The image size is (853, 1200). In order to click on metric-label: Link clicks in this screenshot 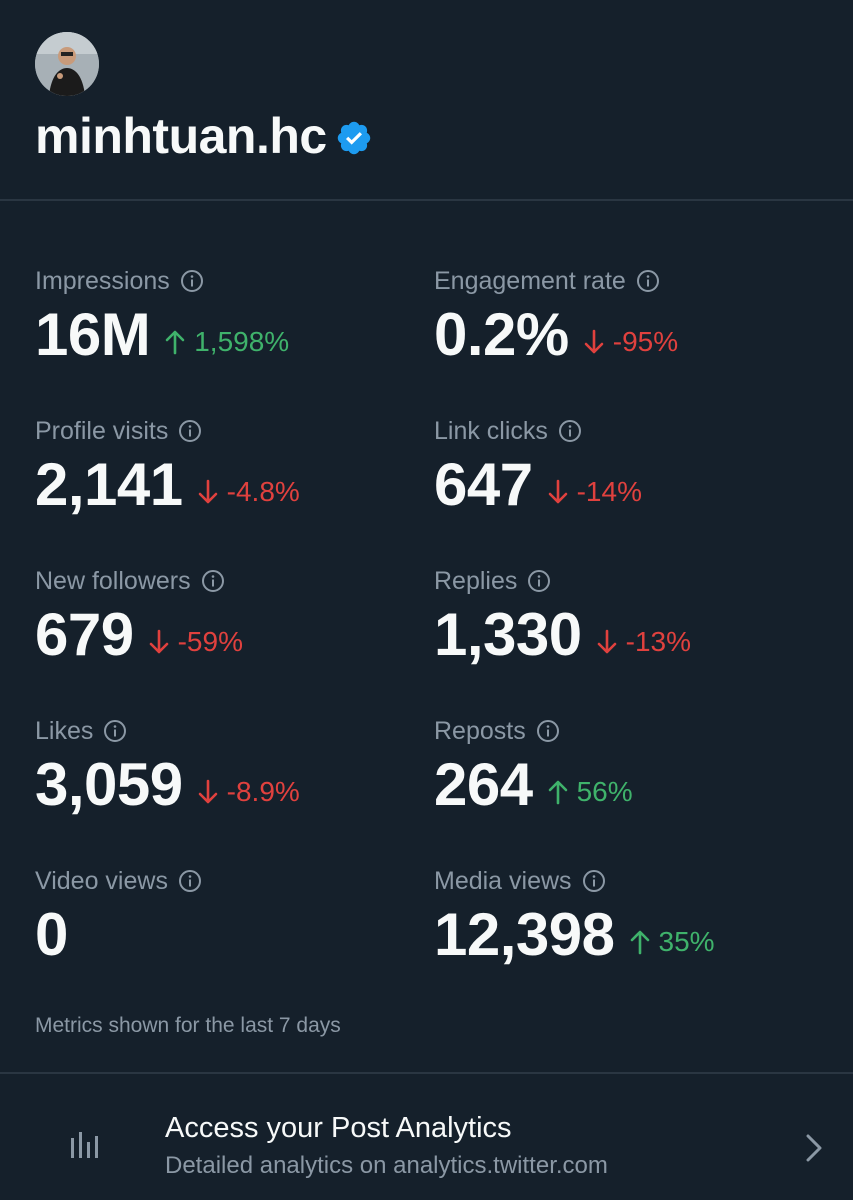, I will do `click(491, 431)`.